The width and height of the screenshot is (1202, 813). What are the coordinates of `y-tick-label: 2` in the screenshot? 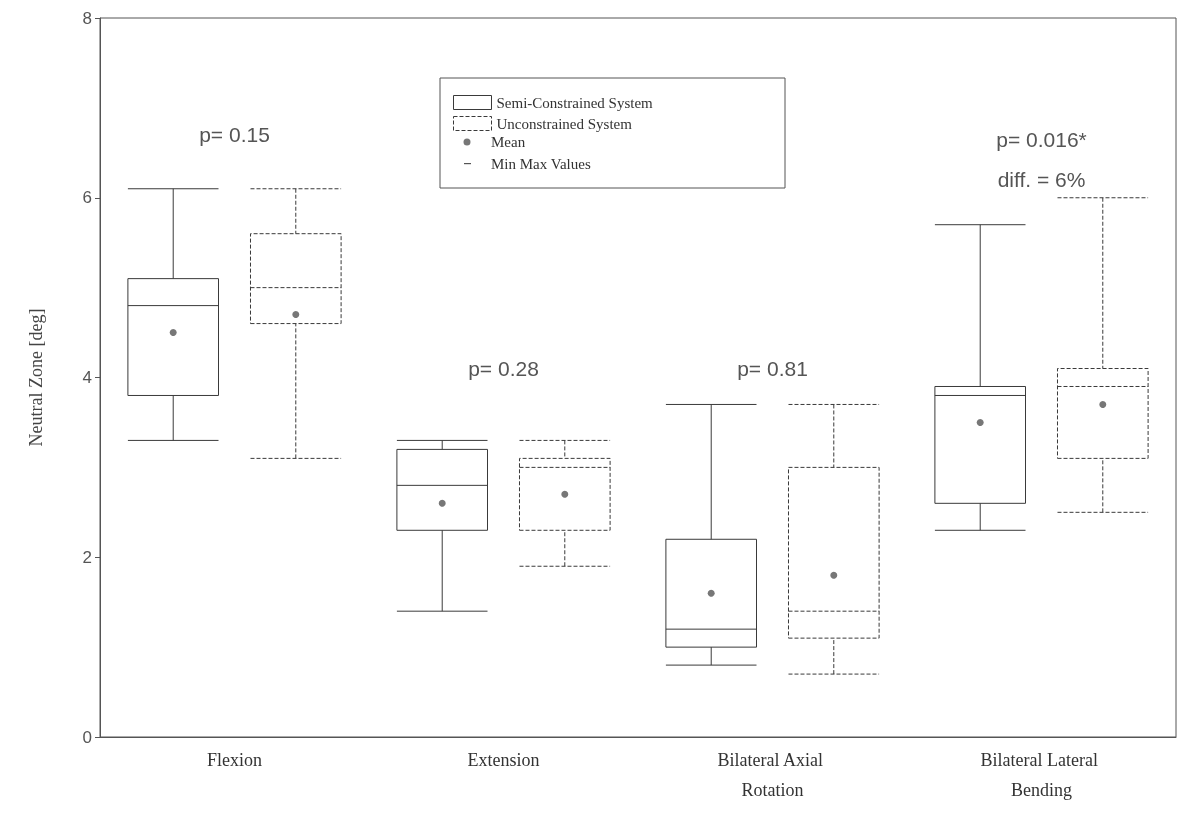 It's located at (87, 557).